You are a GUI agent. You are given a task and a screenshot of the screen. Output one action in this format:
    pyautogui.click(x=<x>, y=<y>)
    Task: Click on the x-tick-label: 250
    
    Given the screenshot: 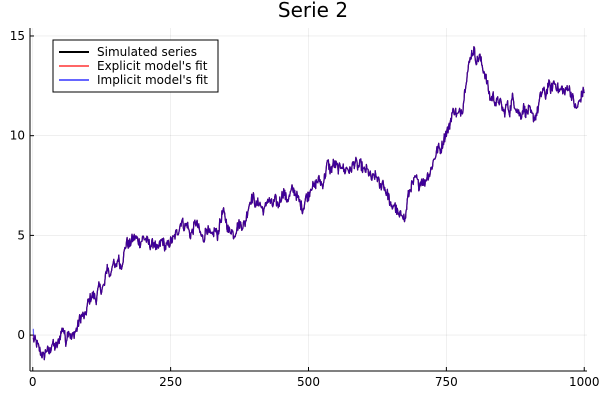 What is the action you would take?
    pyautogui.click(x=170, y=382)
    